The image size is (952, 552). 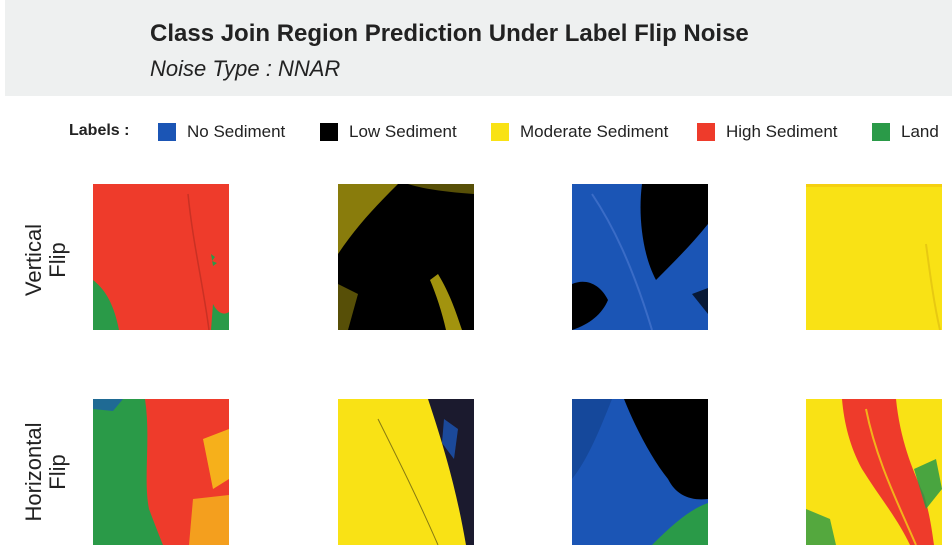 I want to click on row-label-line: Horizontal, so click(x=33, y=472).